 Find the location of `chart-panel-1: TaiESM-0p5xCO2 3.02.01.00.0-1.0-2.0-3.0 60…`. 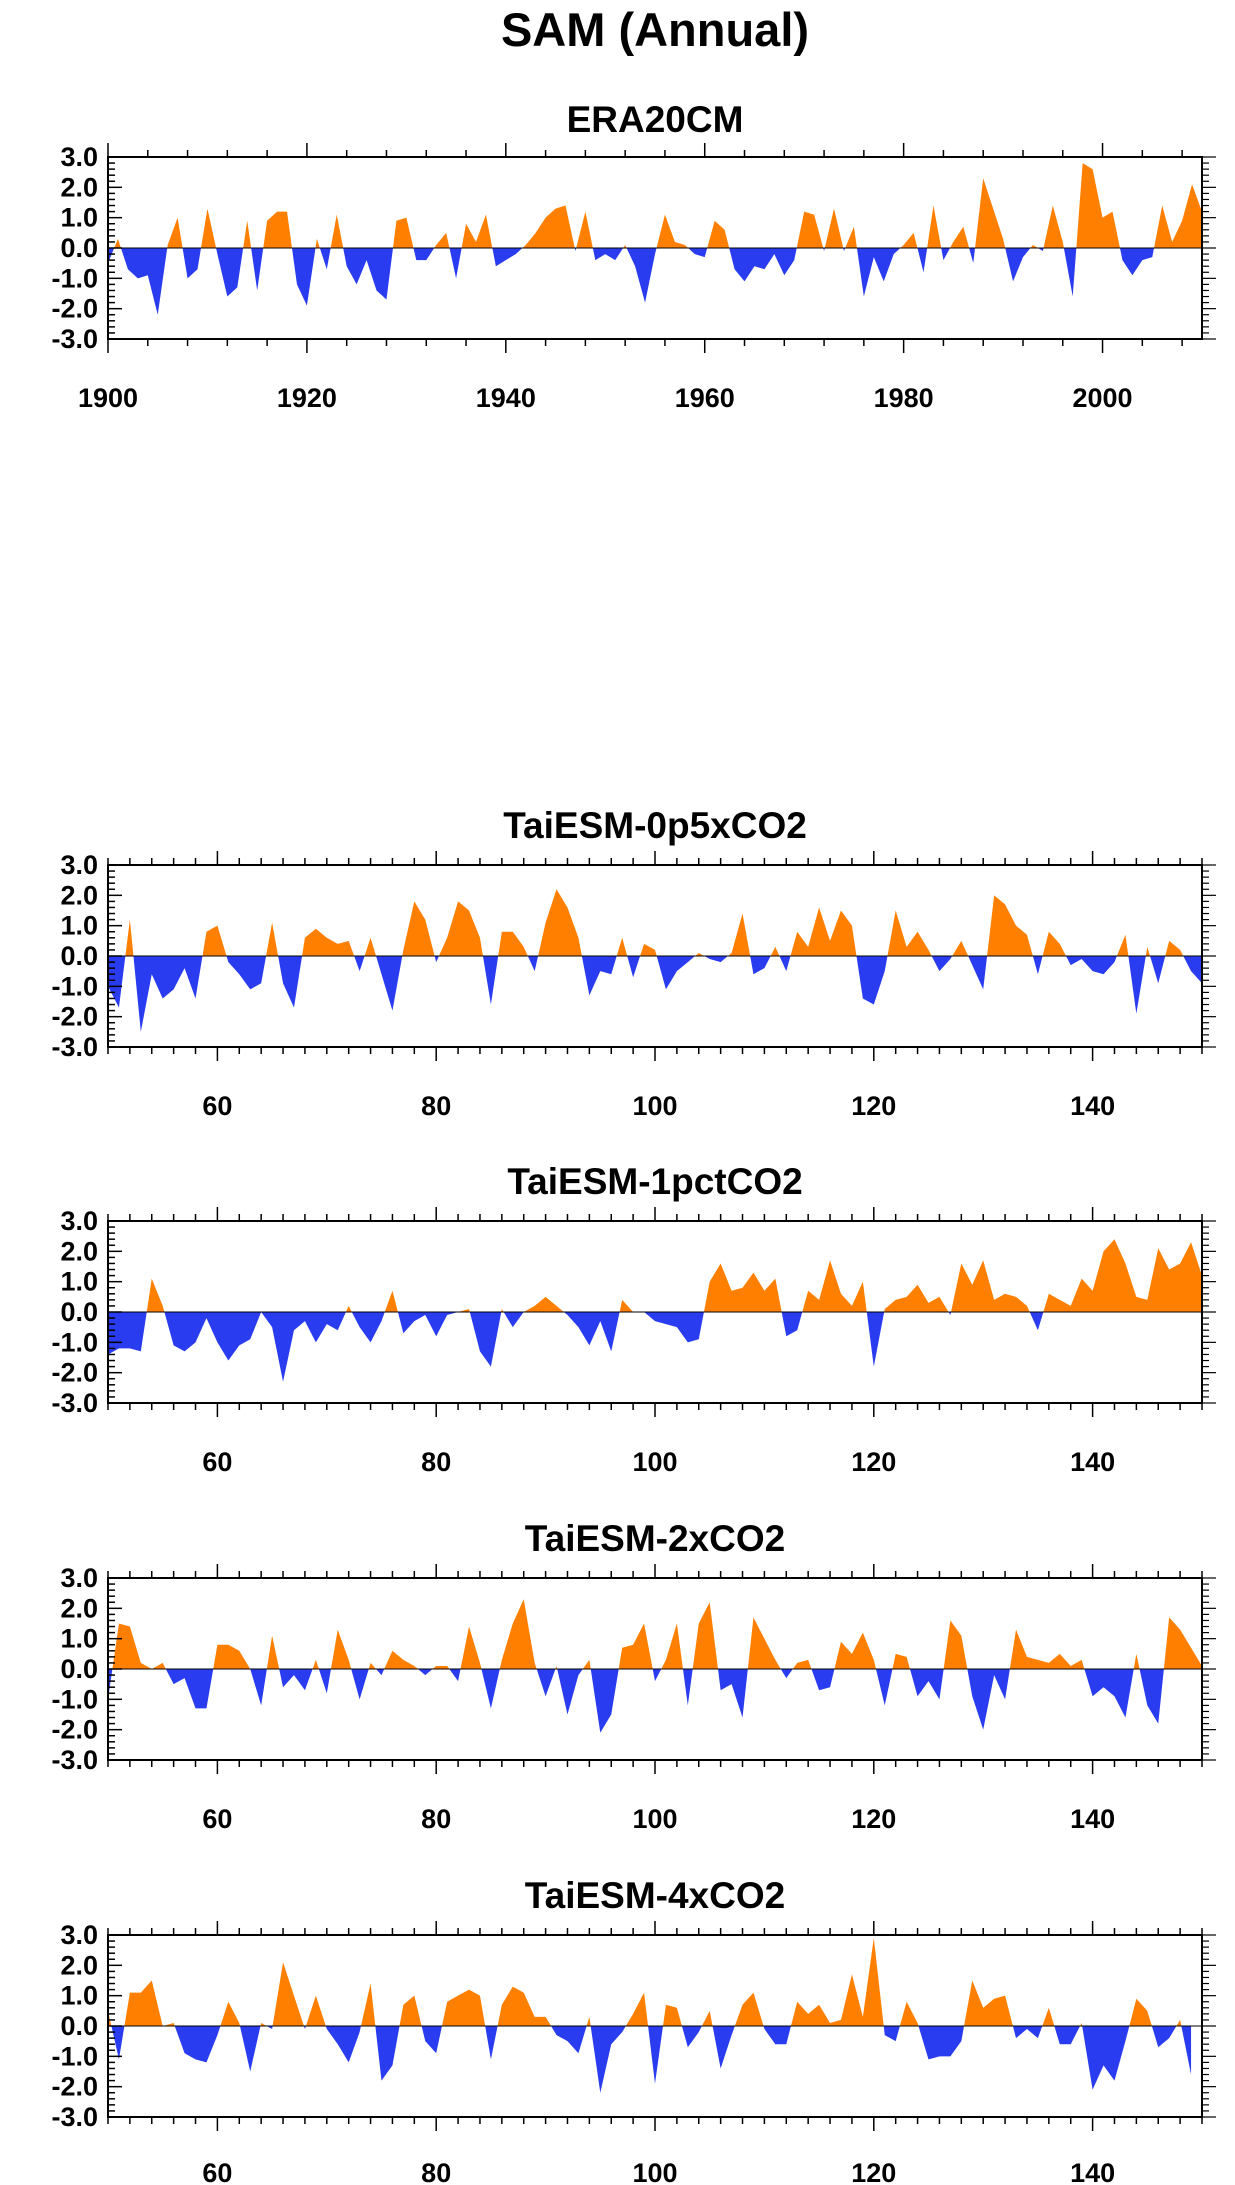

chart-panel-1: TaiESM-0p5xCO2 3.02.01.00.0-1.0-2.0-3.0 60… is located at coordinates (633, 963).